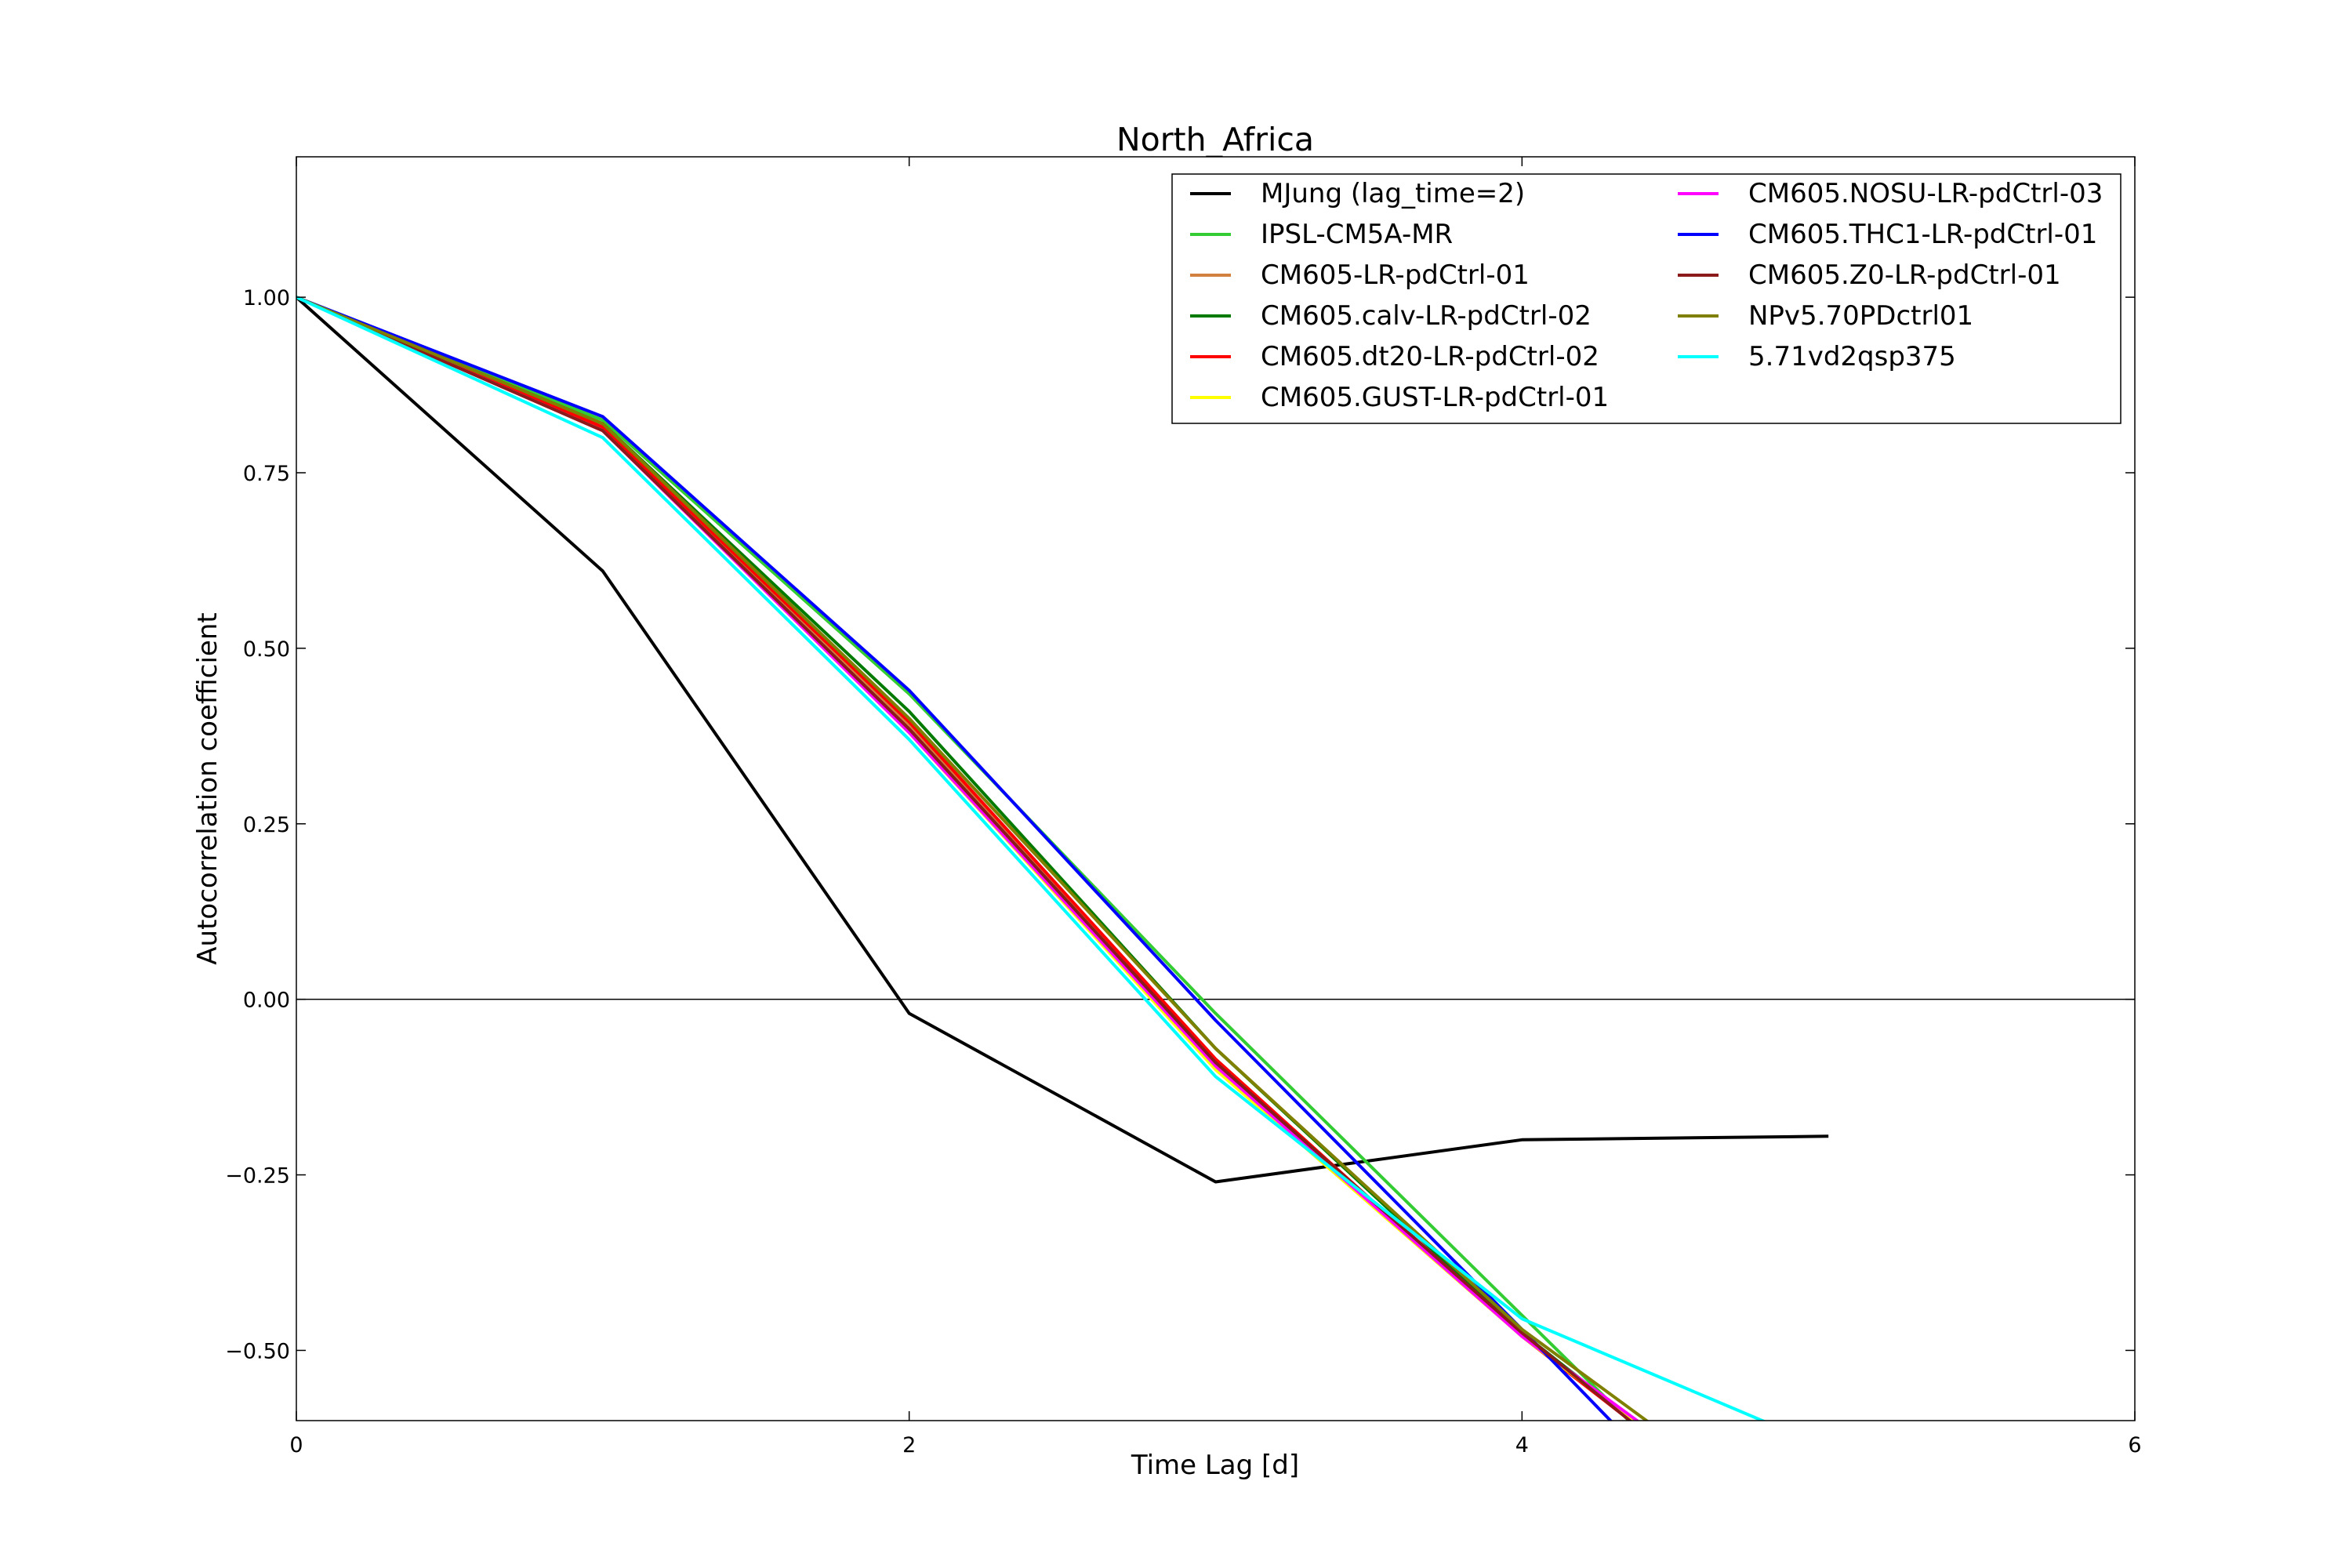  I want to click on y-tick-label: 0.75, so click(266, 474).